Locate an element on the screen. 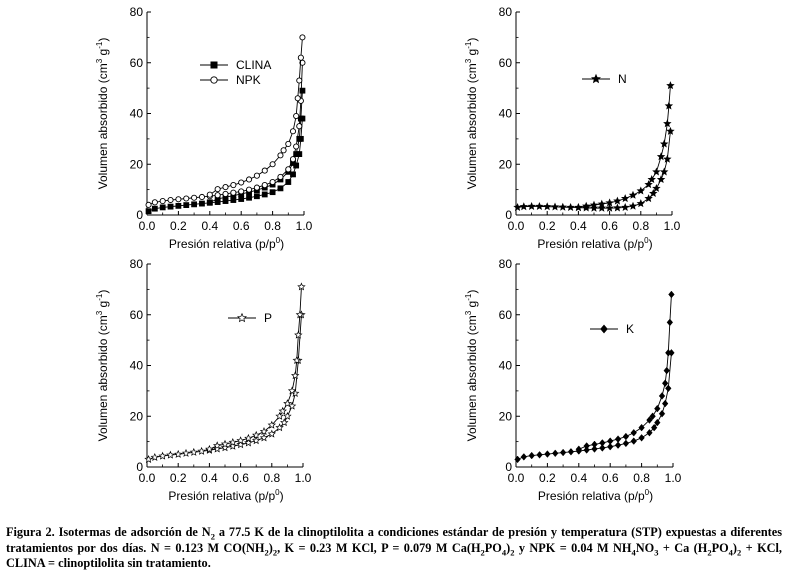 The width and height of the screenshot is (788, 583). y-tick-label: 20 is located at coordinates (137, 416).